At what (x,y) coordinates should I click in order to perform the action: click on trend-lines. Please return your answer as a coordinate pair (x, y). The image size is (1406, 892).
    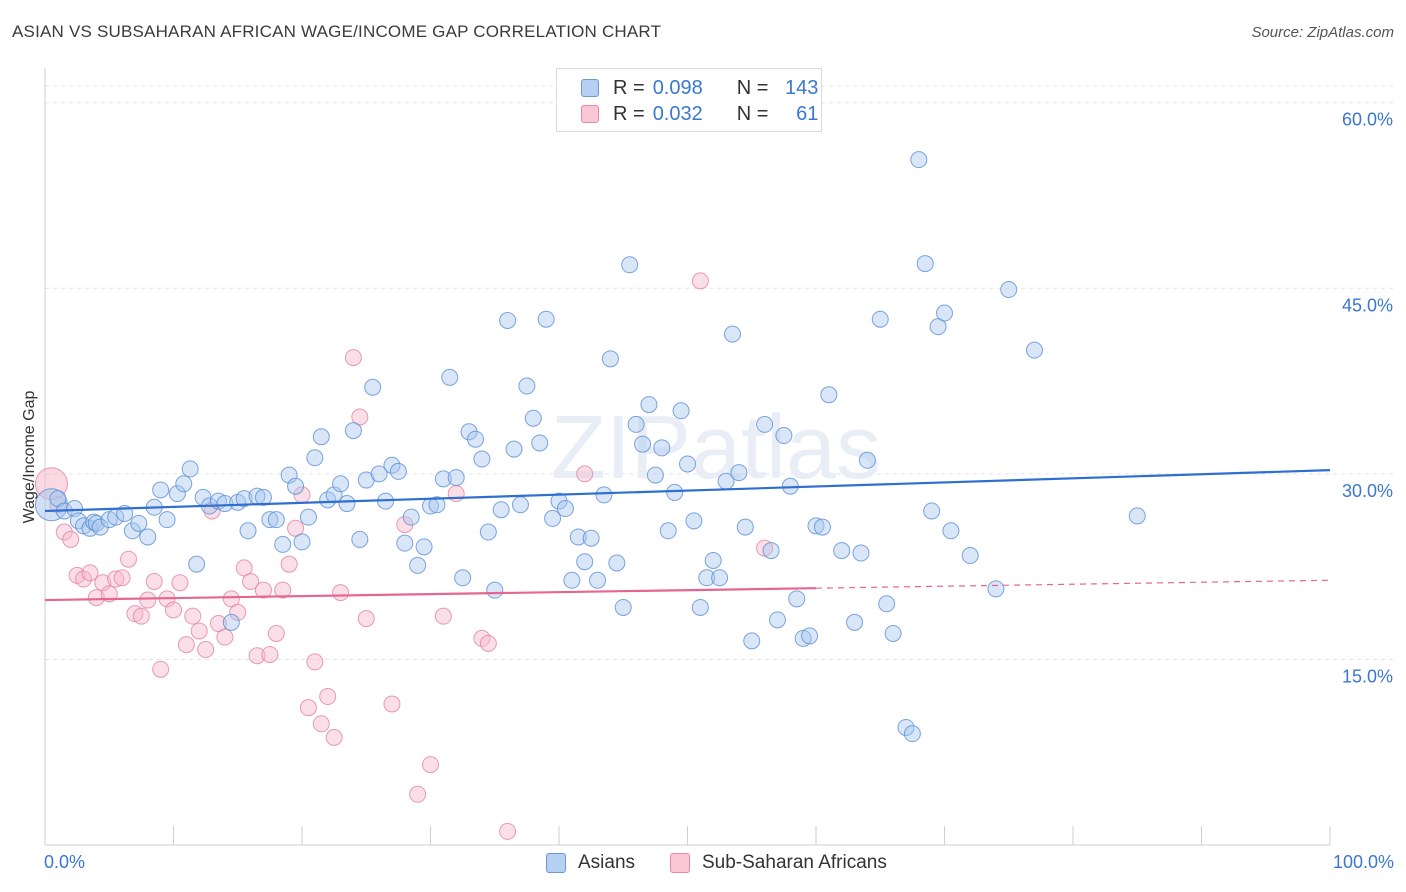
    Looking at the image, I should click on (687, 535).